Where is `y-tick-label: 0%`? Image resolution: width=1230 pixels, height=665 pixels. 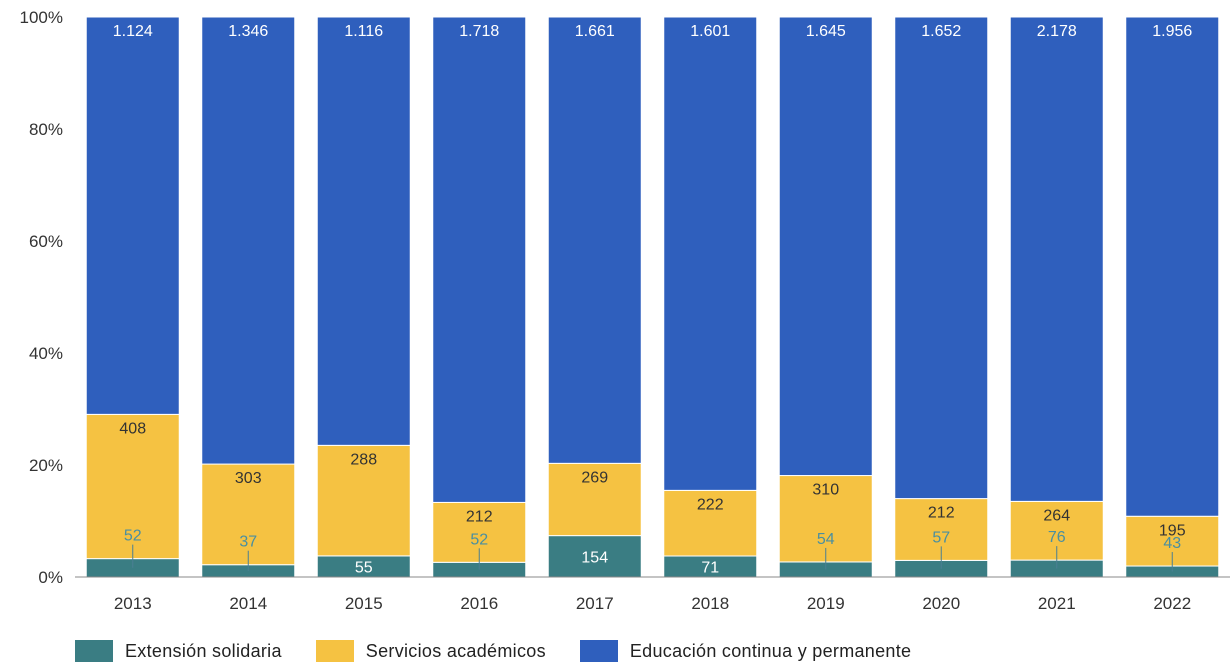 y-tick-label: 0% is located at coordinates (50, 577).